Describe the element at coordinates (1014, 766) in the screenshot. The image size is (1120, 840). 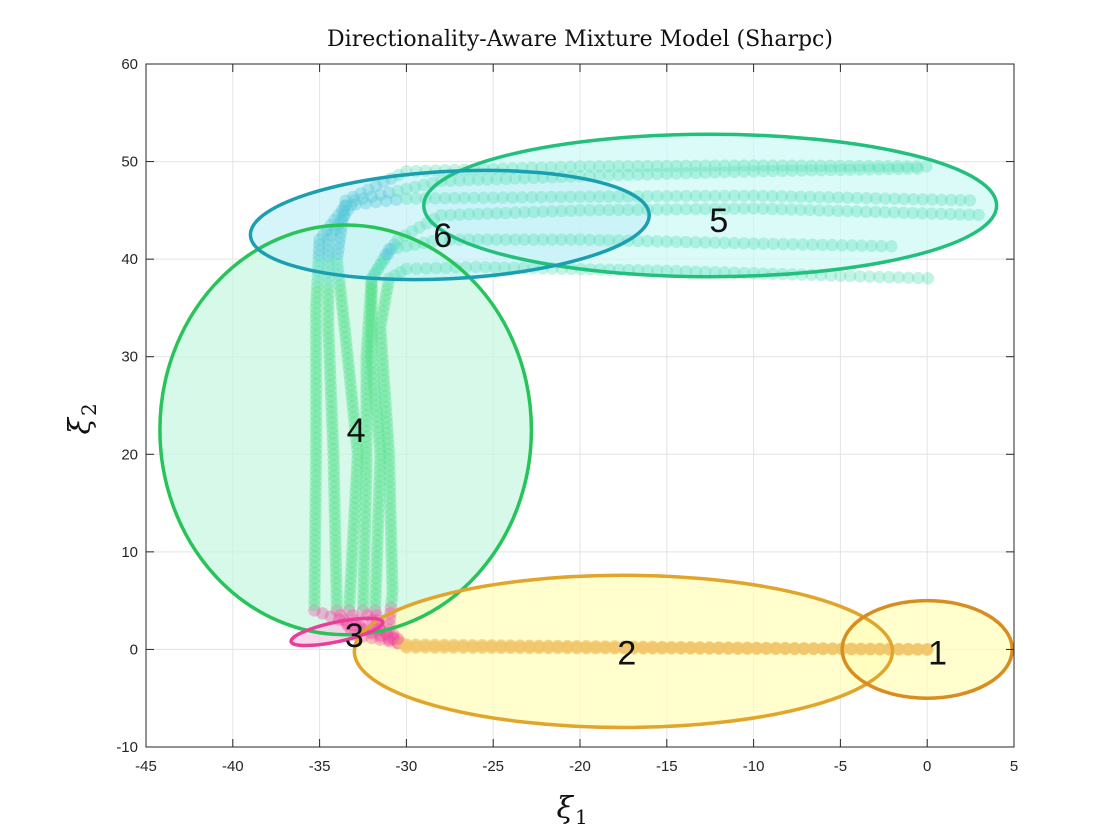
I see `x-tick-label: 5` at that location.